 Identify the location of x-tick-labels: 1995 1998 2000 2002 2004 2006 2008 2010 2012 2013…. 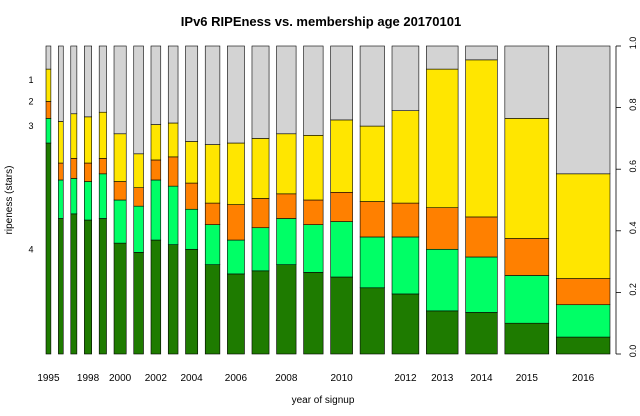
(315, 378).